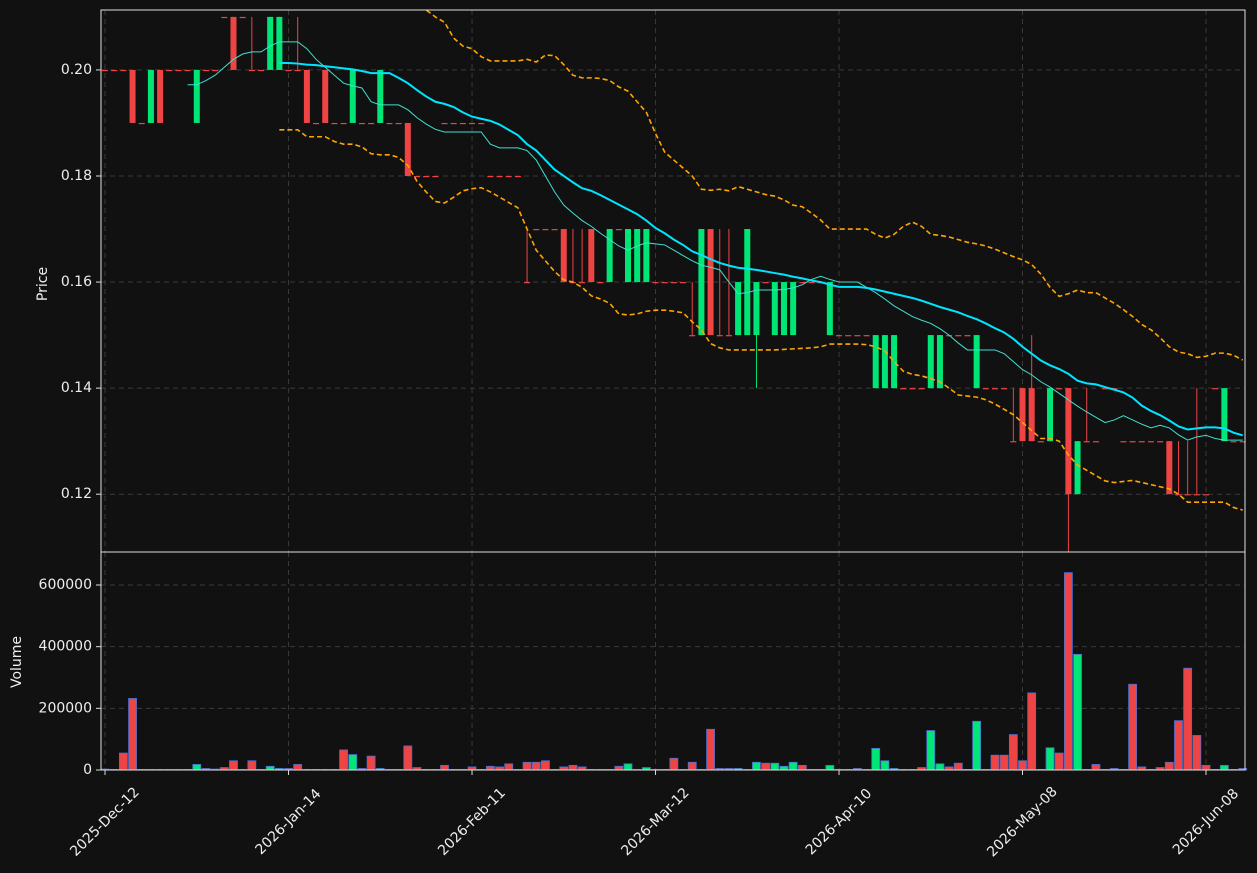  What do you see at coordinates (1022, 822) in the screenshot?
I see `x-tick-label: 2026-May-08` at bounding box center [1022, 822].